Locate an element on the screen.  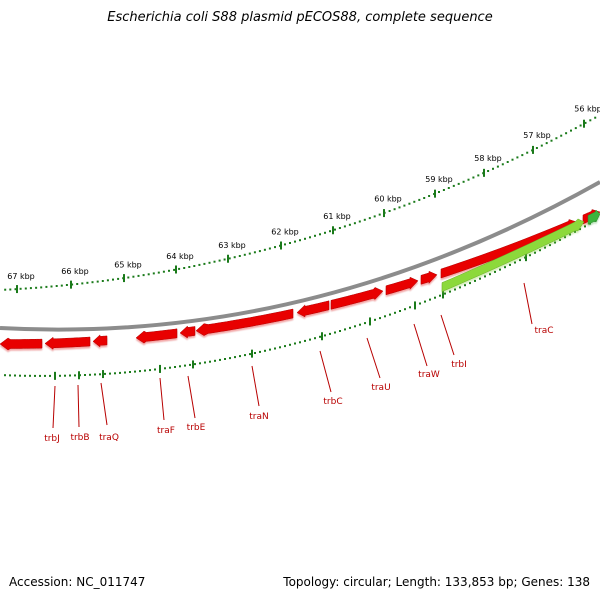
gene-label: traC is located at coordinates (543, 331).